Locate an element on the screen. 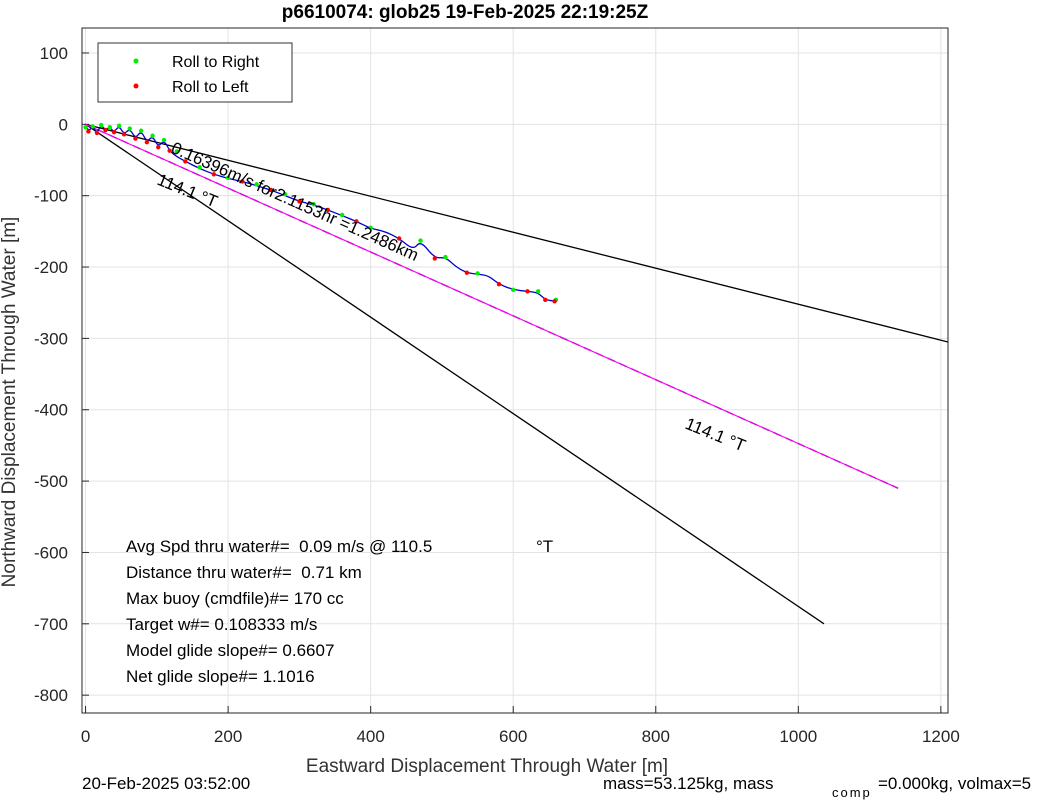 The image size is (1056, 800). stat-target-w: Target w#= 0.108333 m/s is located at coordinates (221, 624).